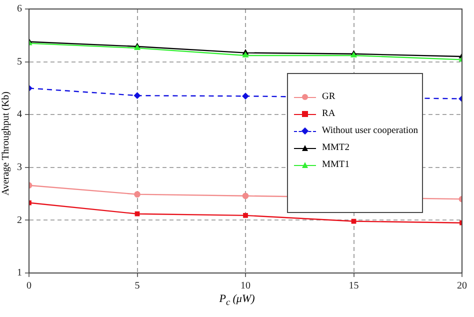 The height and width of the screenshot is (317, 474). Describe the element at coordinates (19, 273) in the screenshot. I see `y-tick-label: 1` at that location.